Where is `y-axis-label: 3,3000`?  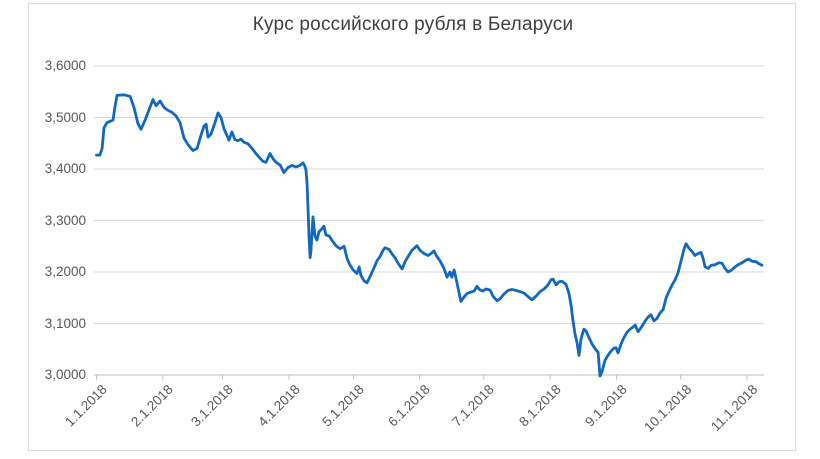
y-axis-label: 3,3000 is located at coordinates (65, 220).